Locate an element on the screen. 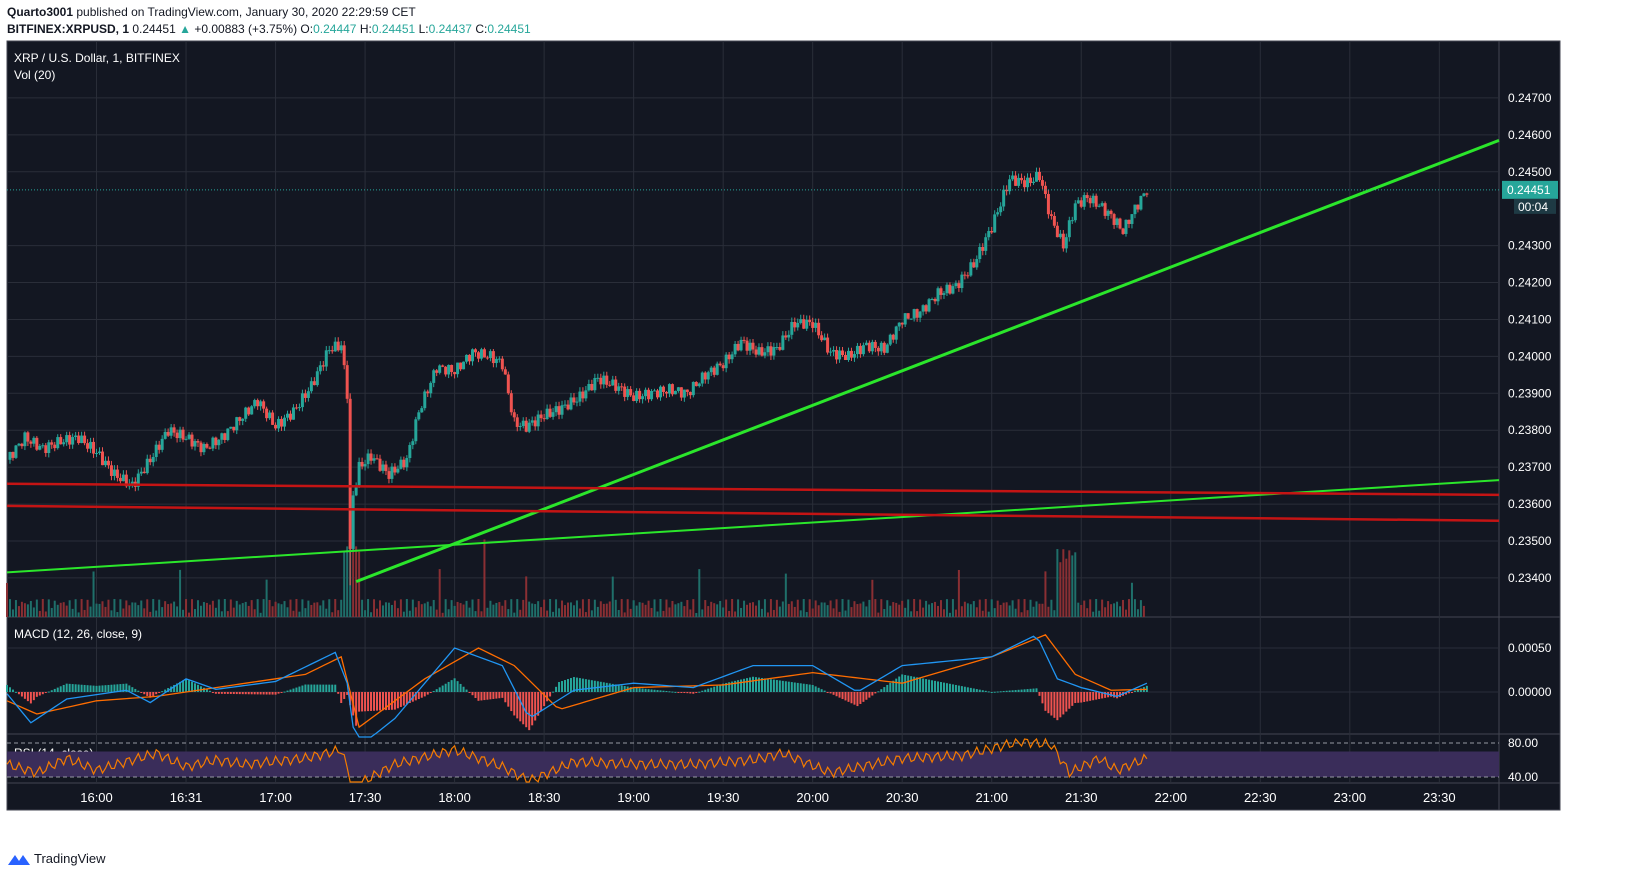 This screenshot has width=1627, height=877. price-tick-label: 0.23800 is located at coordinates (1530, 430).